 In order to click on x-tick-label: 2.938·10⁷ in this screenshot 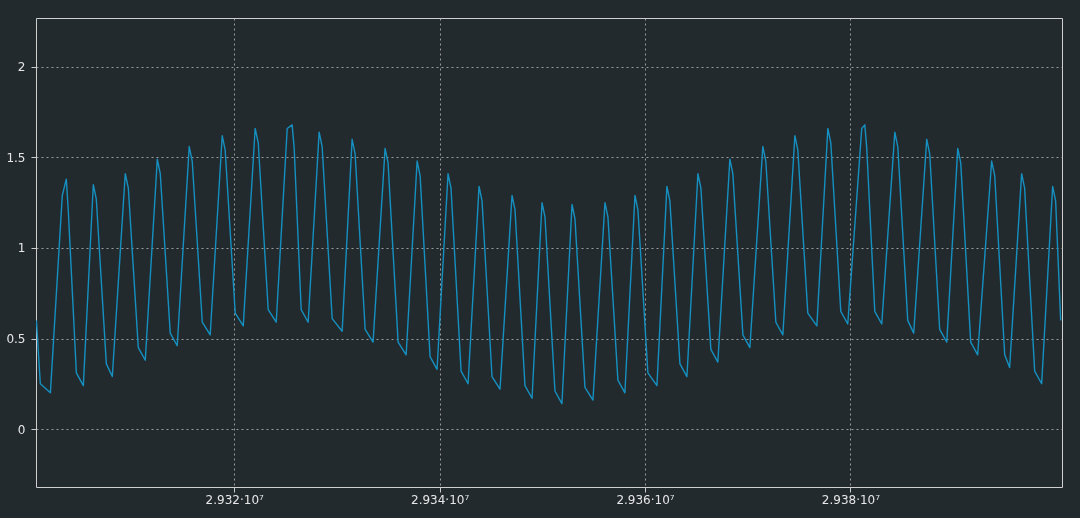, I will do `click(851, 499)`.